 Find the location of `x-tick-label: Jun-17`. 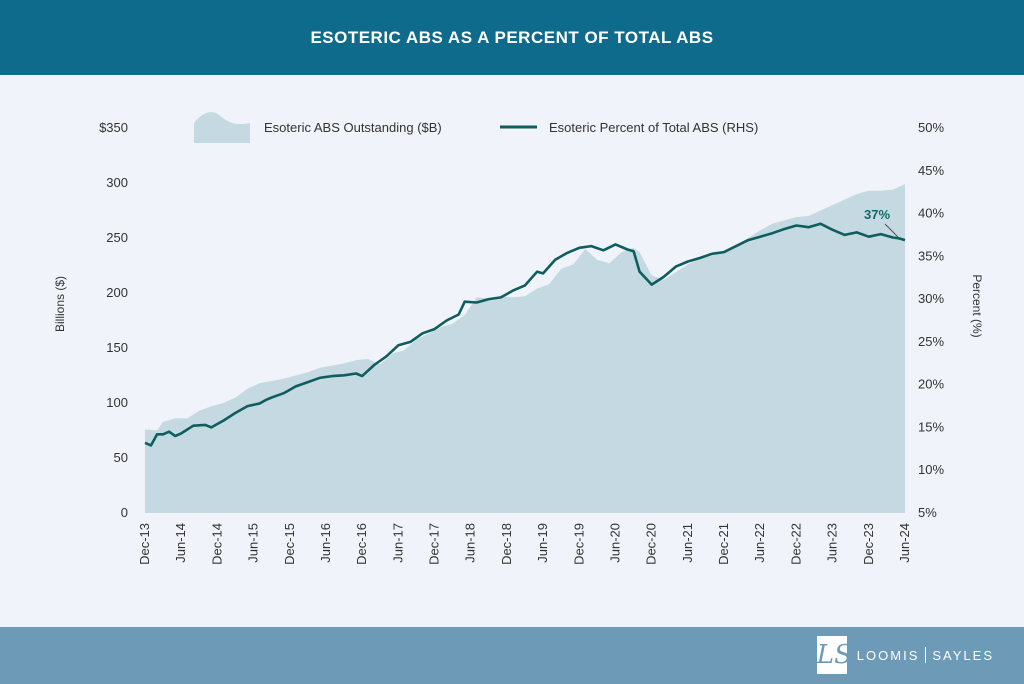

x-tick-label: Jun-17 is located at coordinates (397, 543).